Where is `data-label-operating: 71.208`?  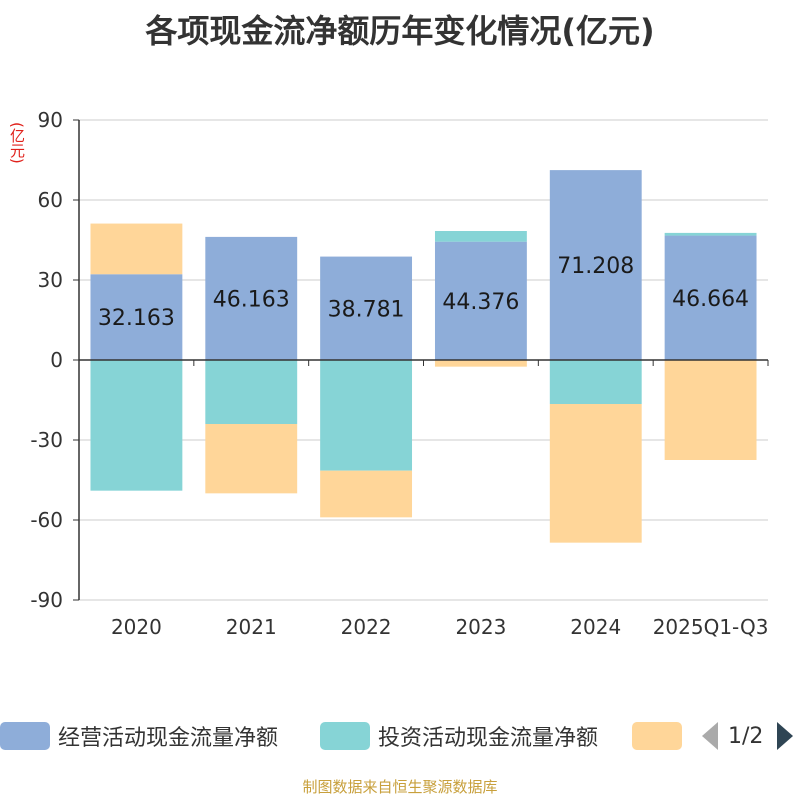
data-label-operating: 71.208 is located at coordinates (595, 266).